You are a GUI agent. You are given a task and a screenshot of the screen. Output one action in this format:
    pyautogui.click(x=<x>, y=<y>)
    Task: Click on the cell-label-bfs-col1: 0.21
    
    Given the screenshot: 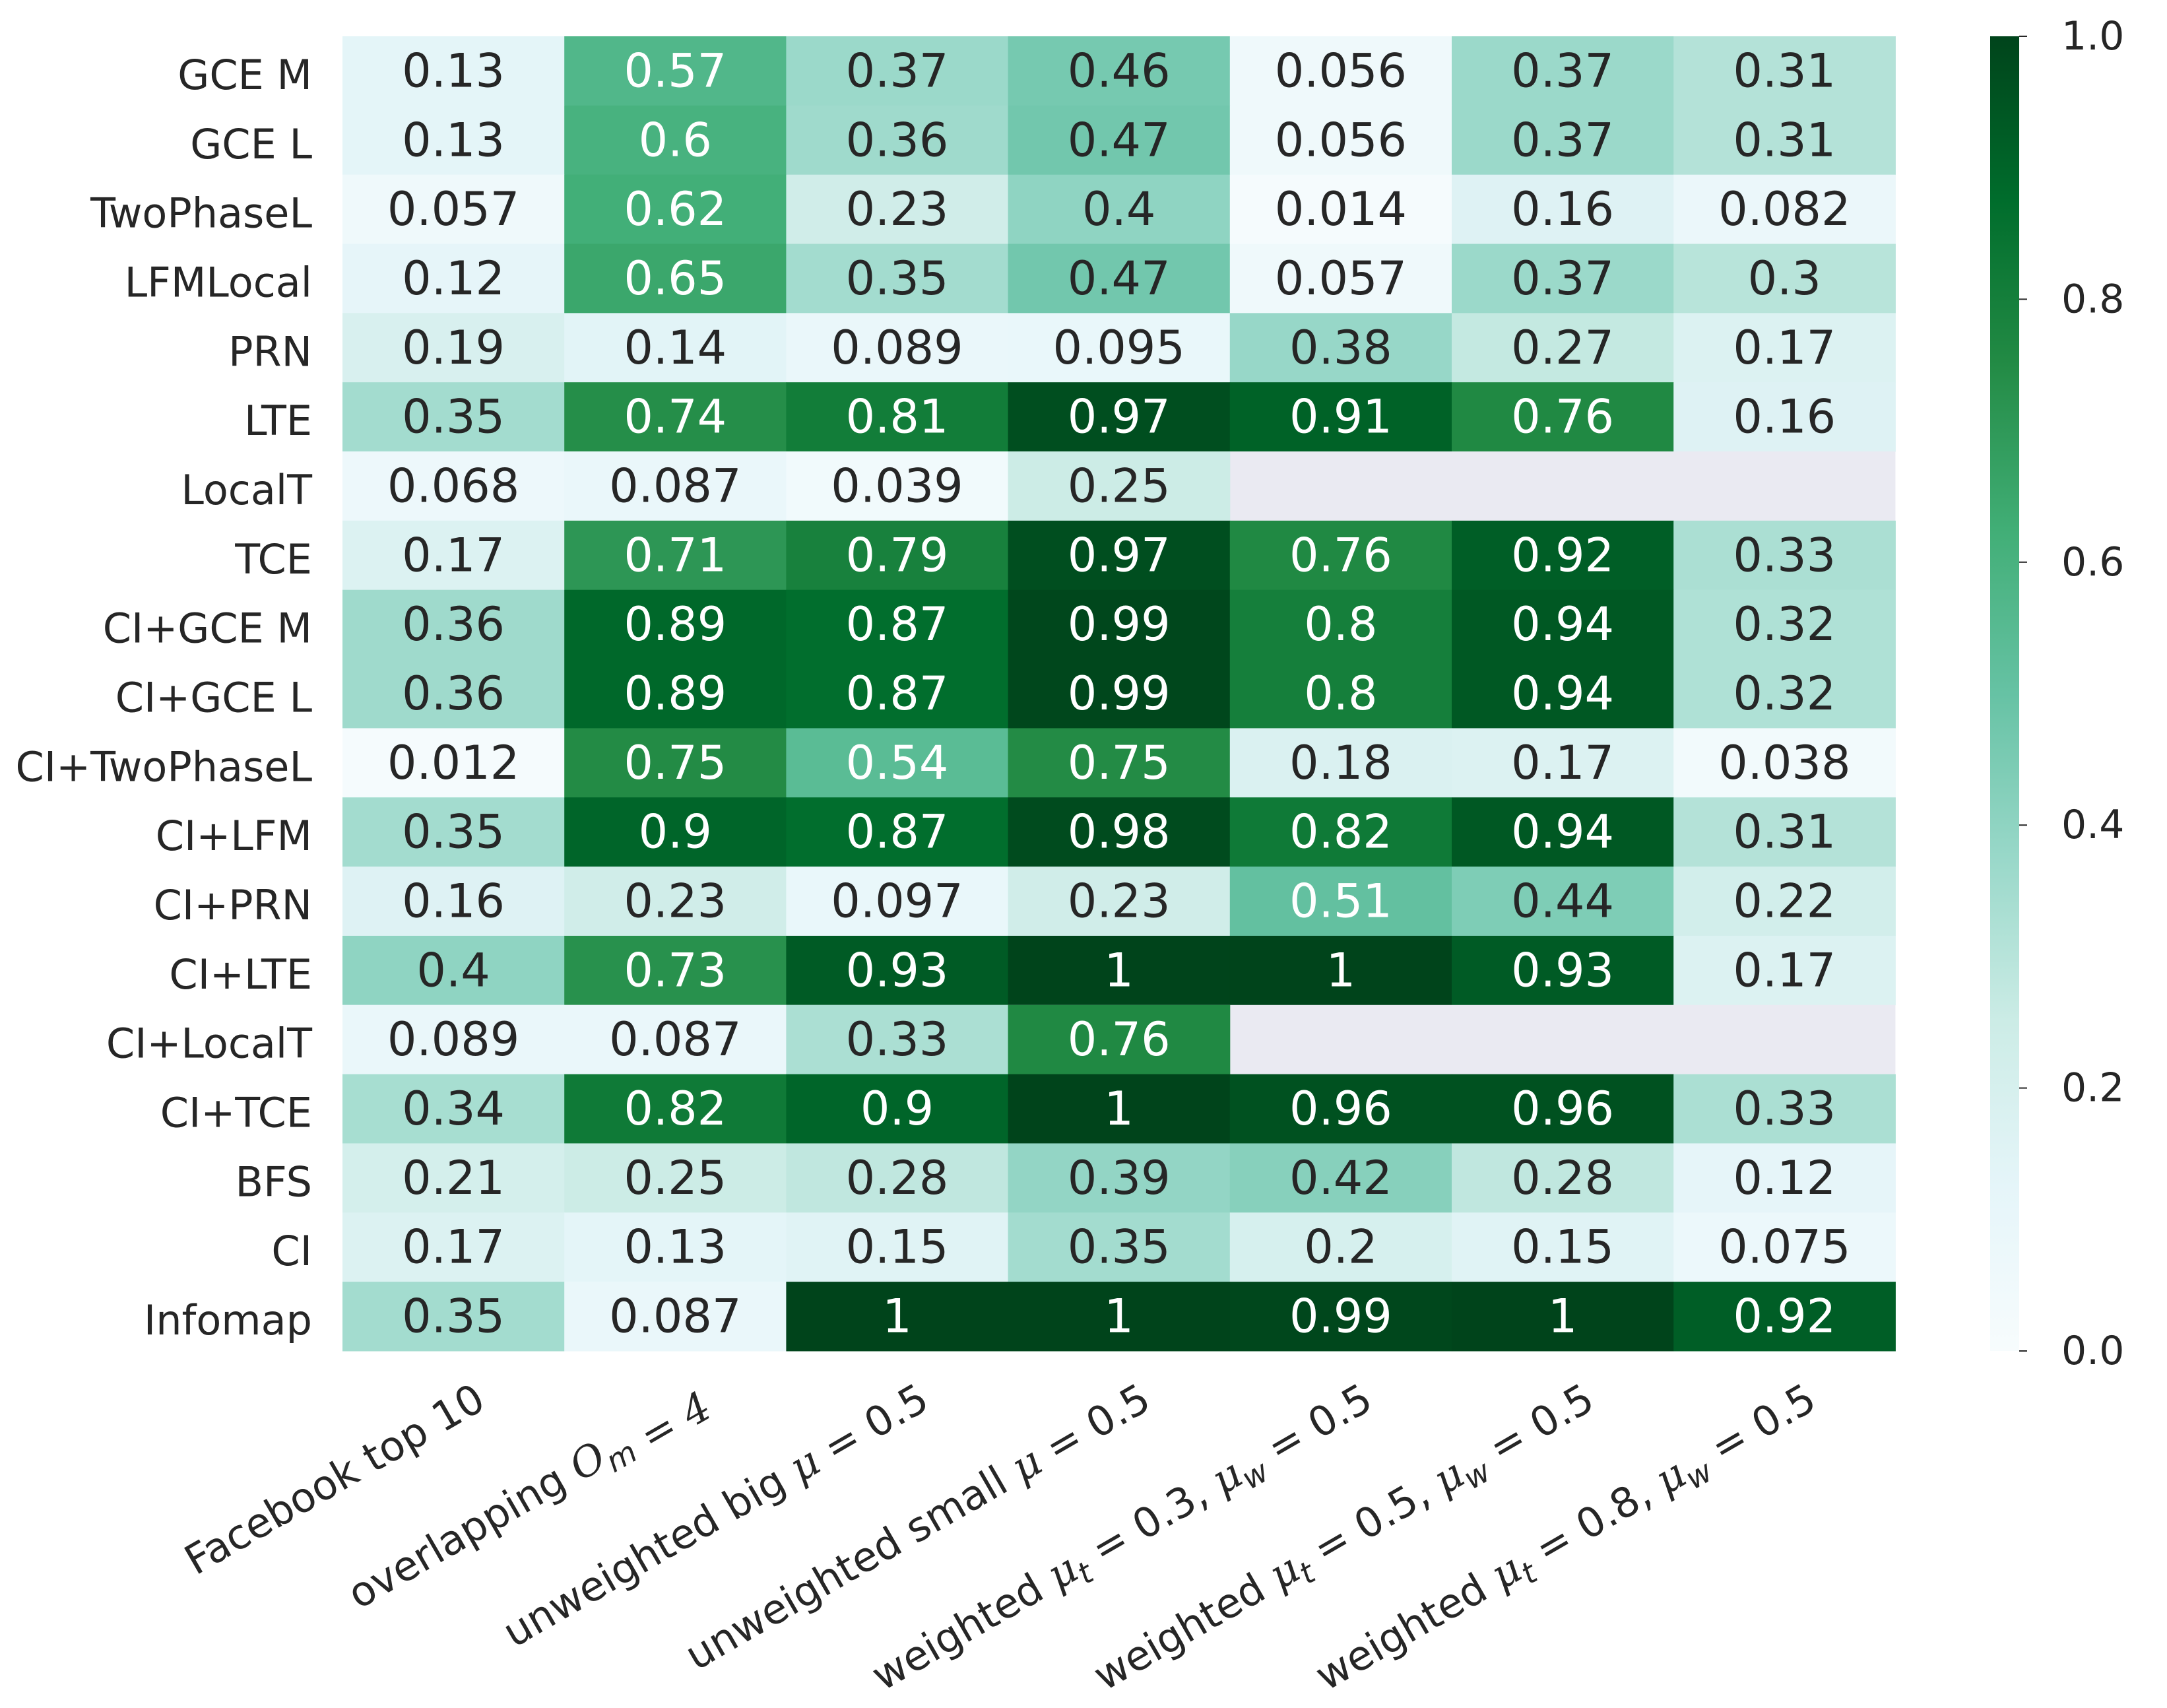 What is the action you would take?
    pyautogui.click(x=453, y=1178)
    